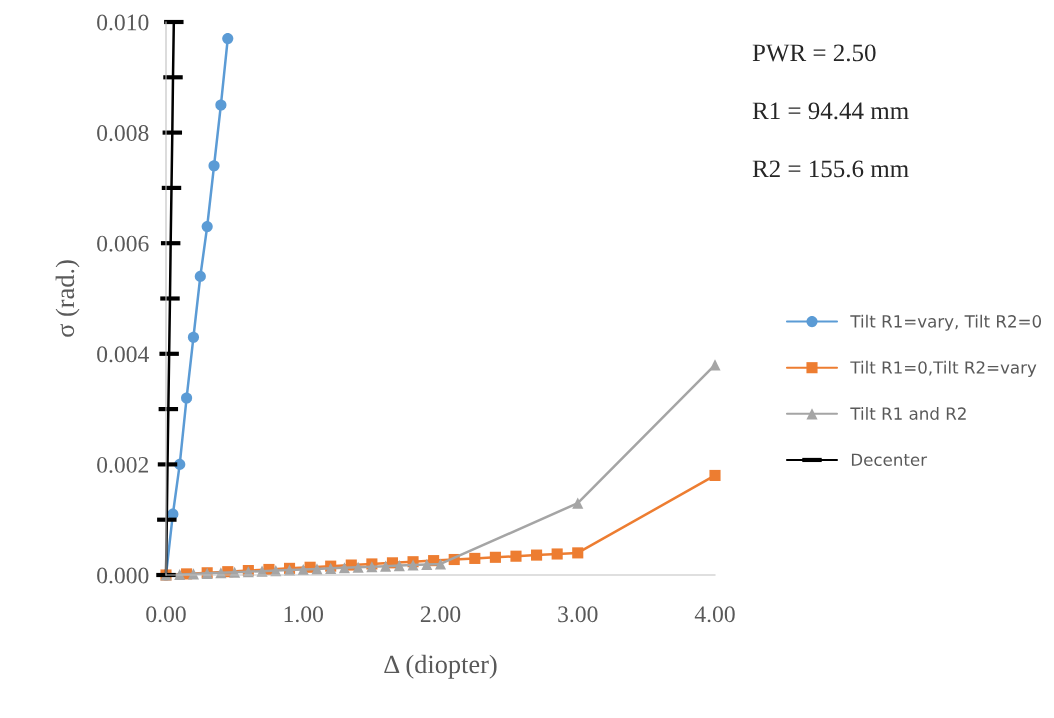 The width and height of the screenshot is (1054, 718). What do you see at coordinates (166, 614) in the screenshot?
I see `x-tick-label: 0.00` at bounding box center [166, 614].